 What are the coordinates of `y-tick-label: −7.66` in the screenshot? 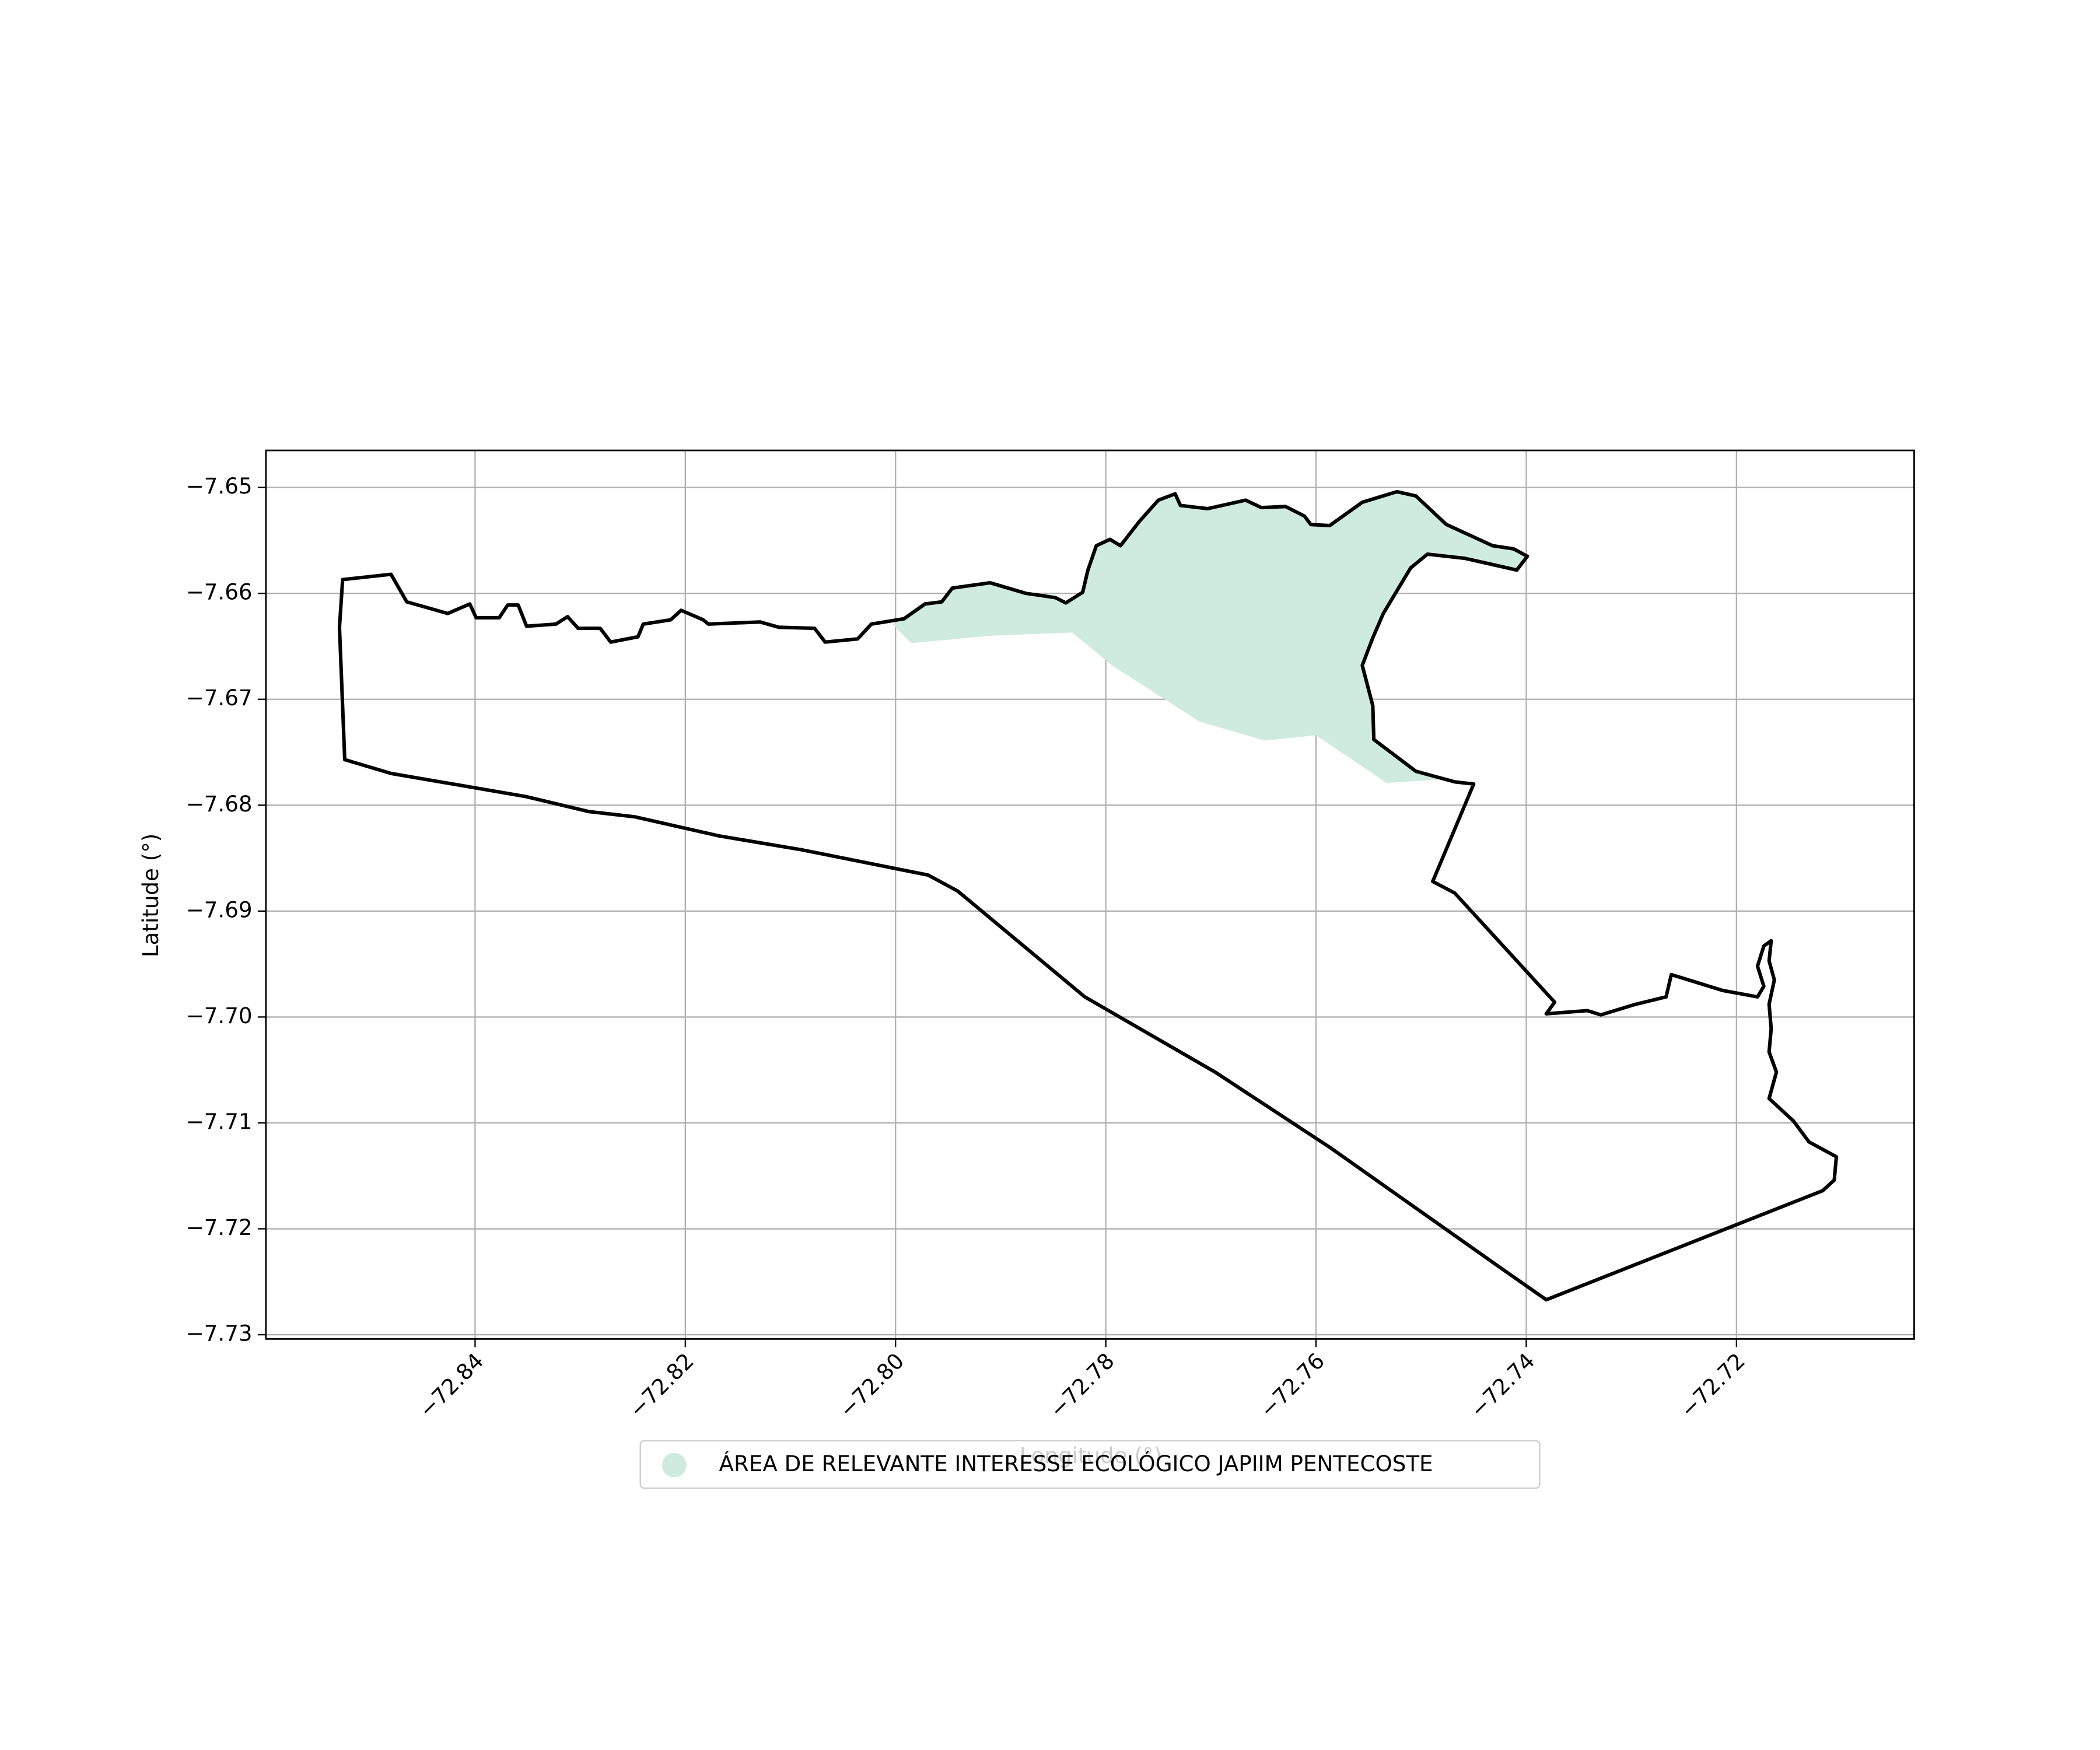 It's located at (219, 592).